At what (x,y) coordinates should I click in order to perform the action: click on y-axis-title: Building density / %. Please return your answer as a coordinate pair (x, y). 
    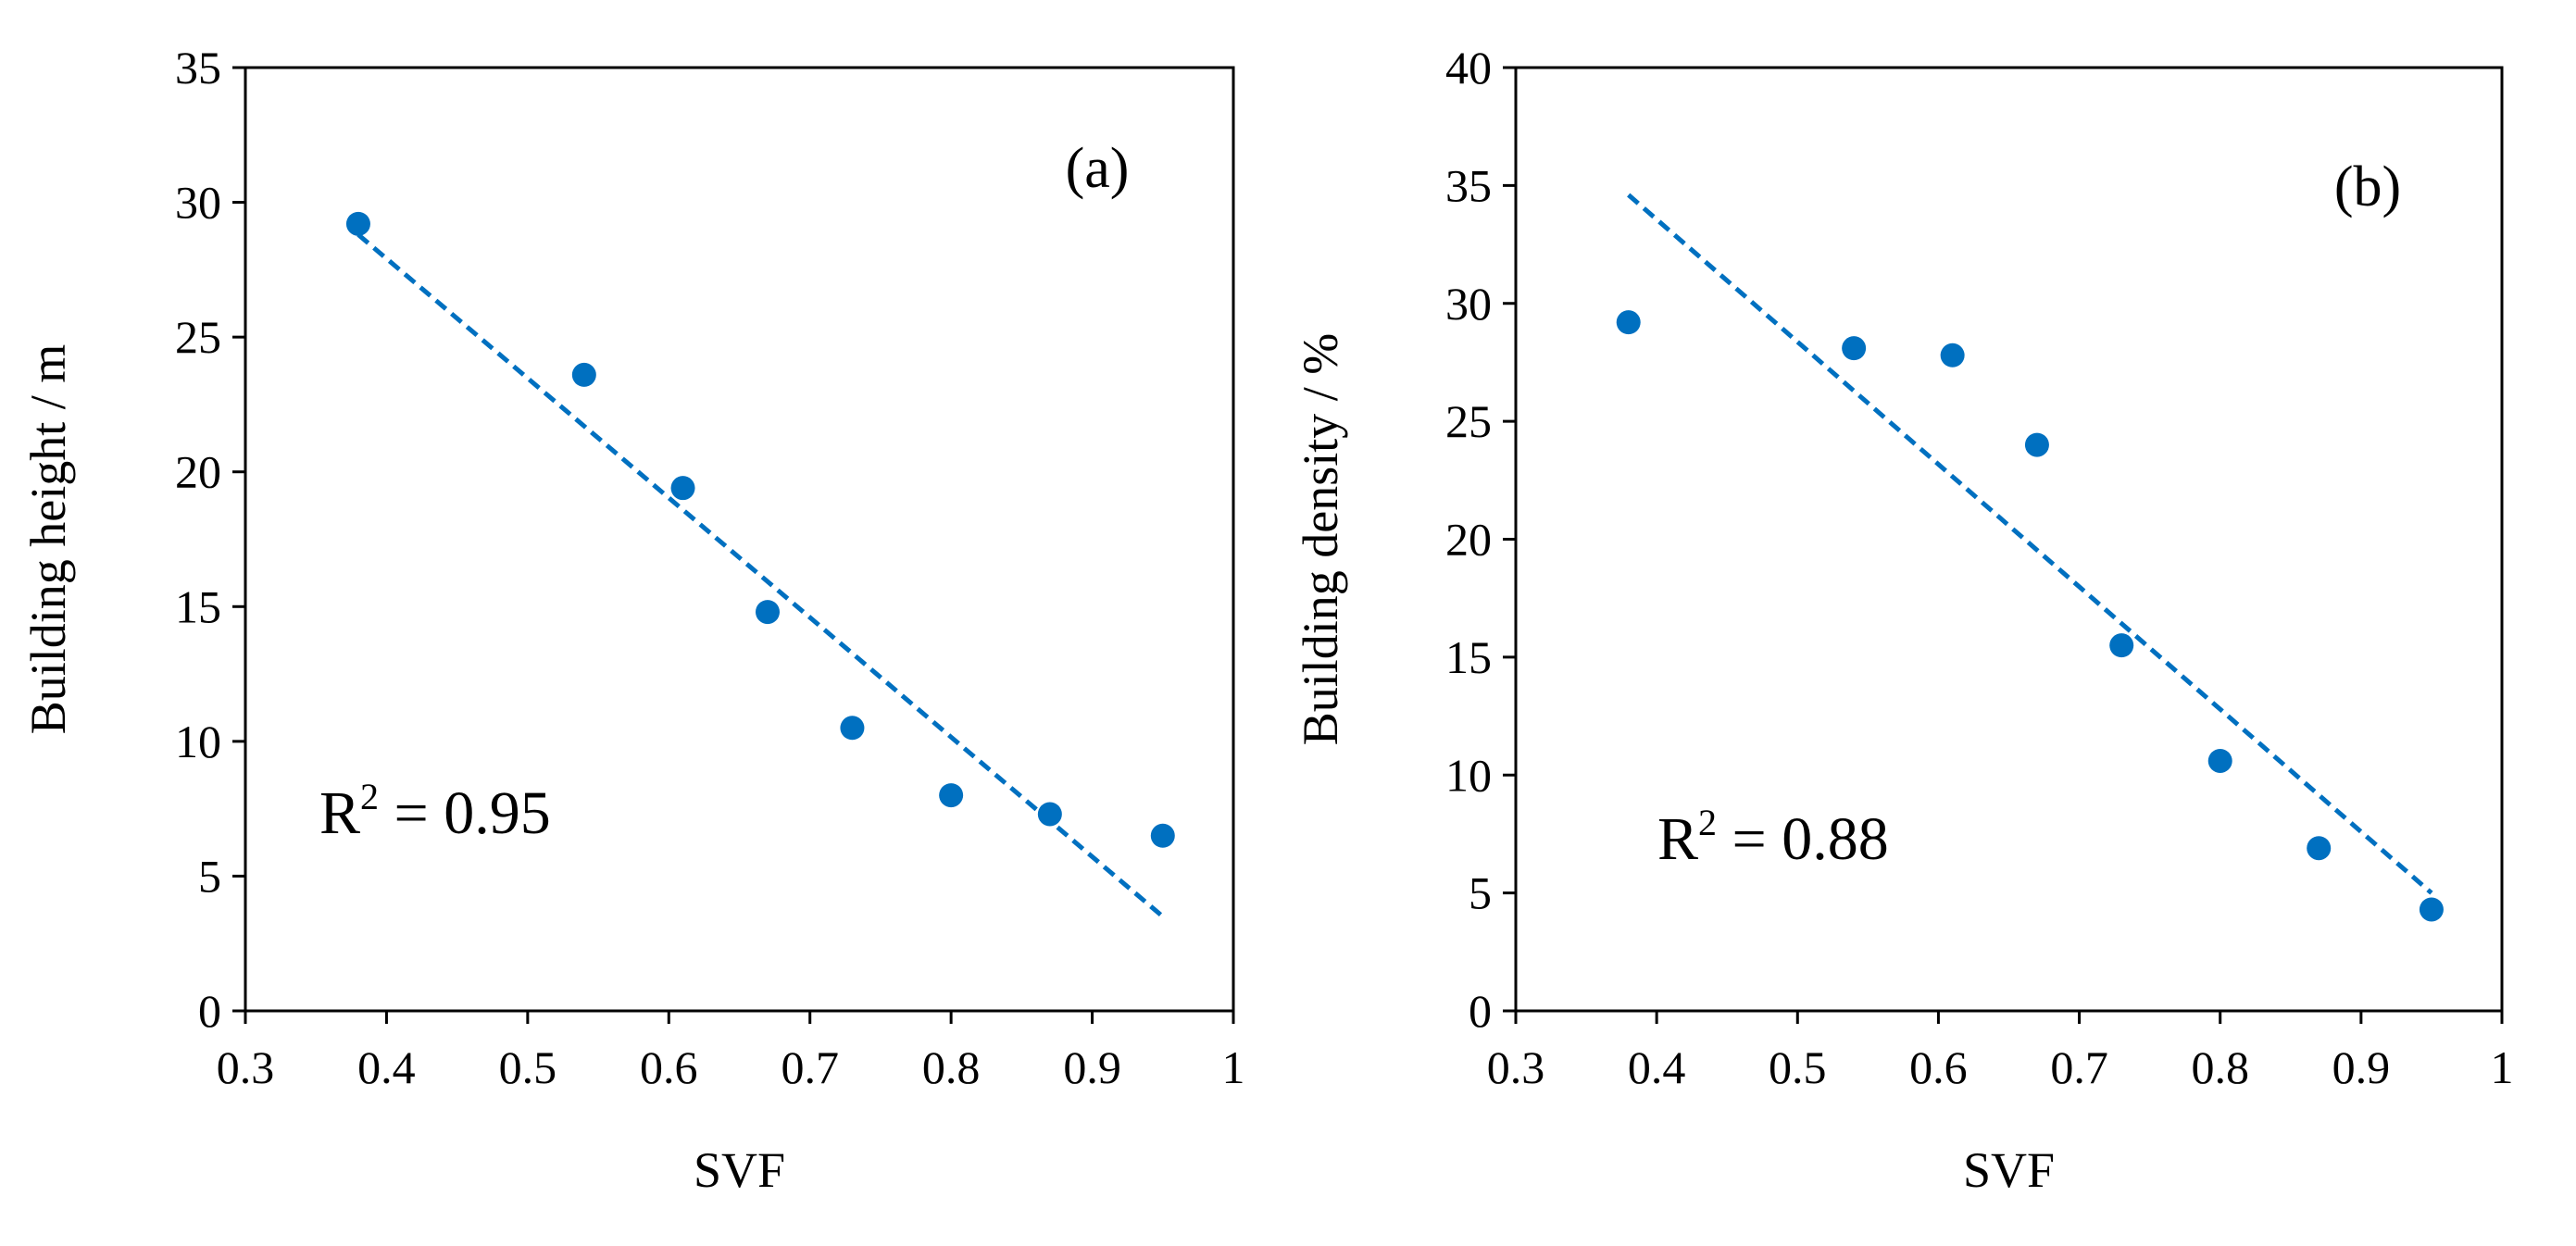
    Looking at the image, I should click on (1320, 539).